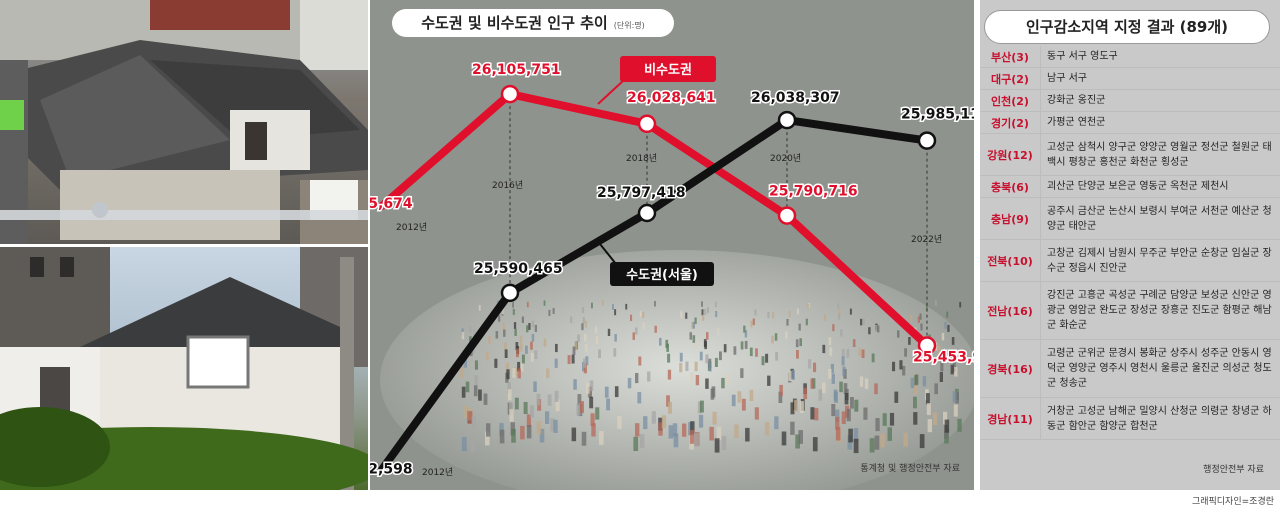 This screenshot has width=1280, height=506. I want to click on data-label: 25,815,674, so click(391, 204).